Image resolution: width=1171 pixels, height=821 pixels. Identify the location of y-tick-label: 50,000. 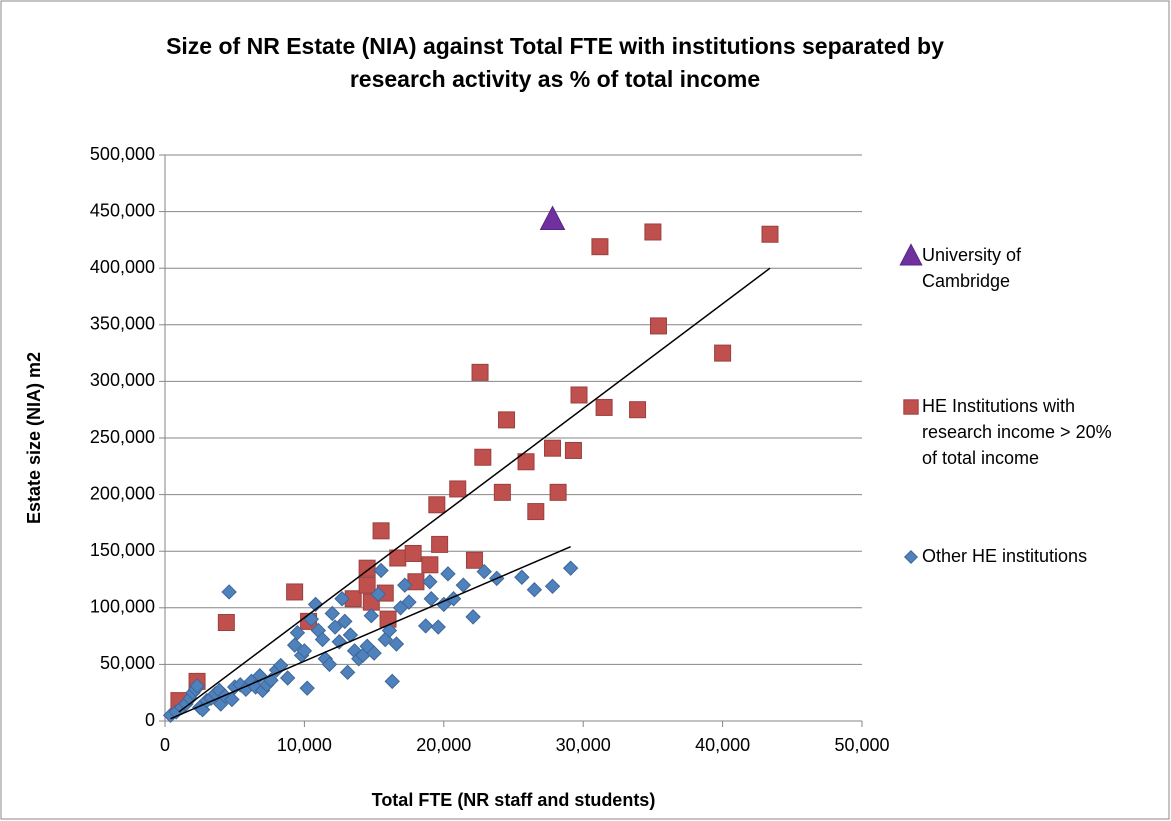
(127, 663).